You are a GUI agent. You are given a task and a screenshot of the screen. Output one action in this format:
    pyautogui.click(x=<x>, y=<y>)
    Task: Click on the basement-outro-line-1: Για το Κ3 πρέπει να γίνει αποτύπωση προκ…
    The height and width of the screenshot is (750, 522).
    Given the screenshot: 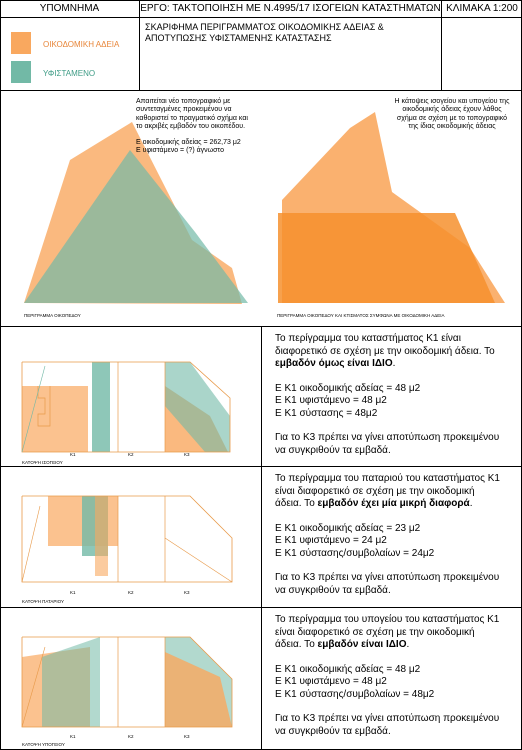 What is the action you would take?
    pyautogui.click(x=387, y=718)
    